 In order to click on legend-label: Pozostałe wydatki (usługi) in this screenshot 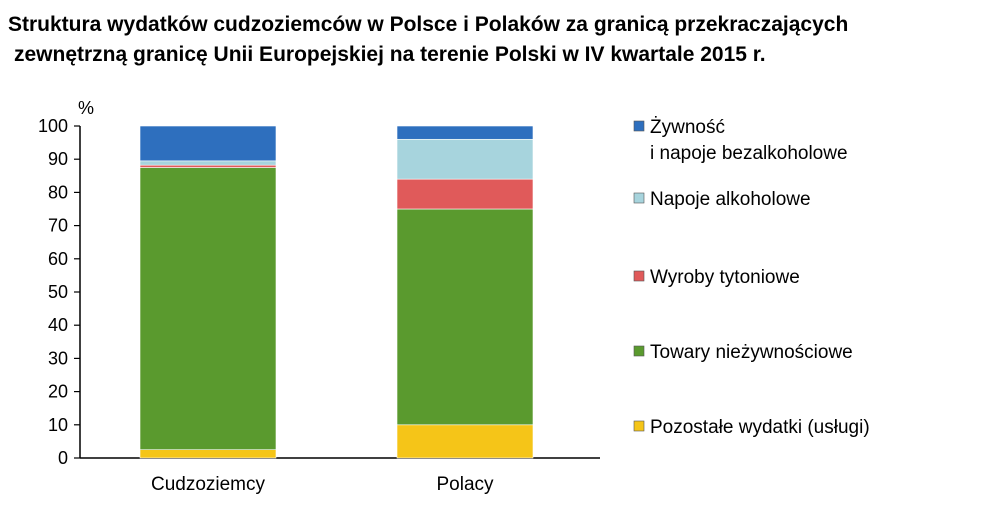, I will do `click(760, 427)`.